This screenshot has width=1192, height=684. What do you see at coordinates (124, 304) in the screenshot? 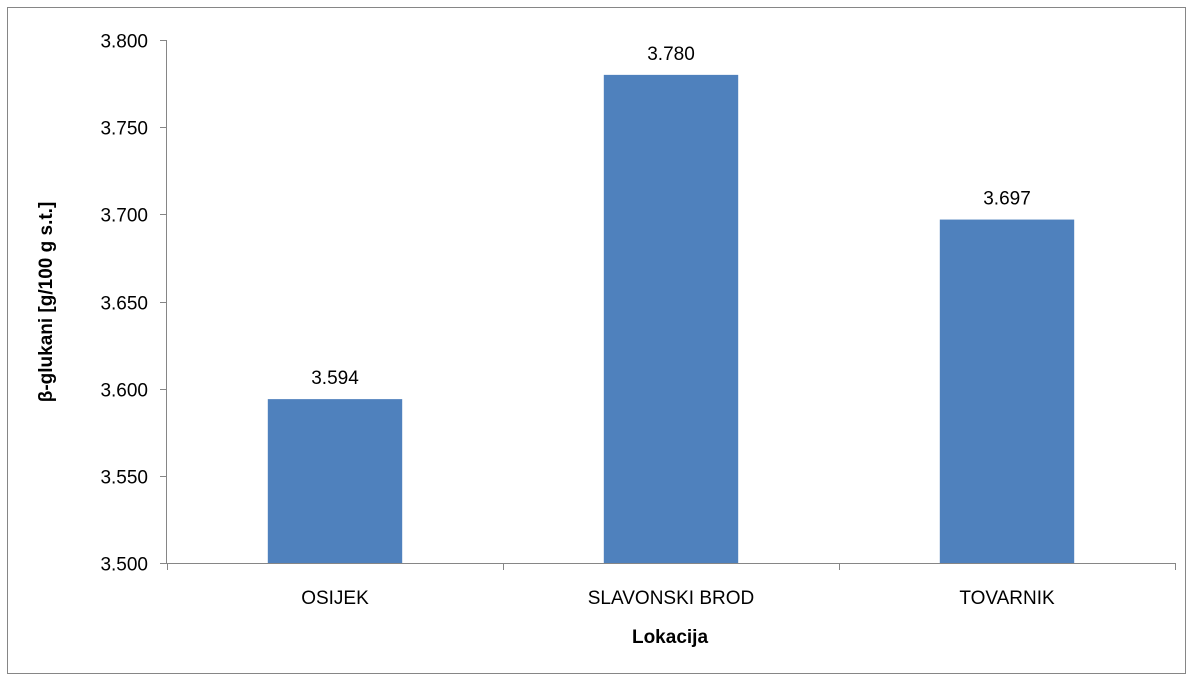
I see `y-tick-label: 3.650` at bounding box center [124, 304].